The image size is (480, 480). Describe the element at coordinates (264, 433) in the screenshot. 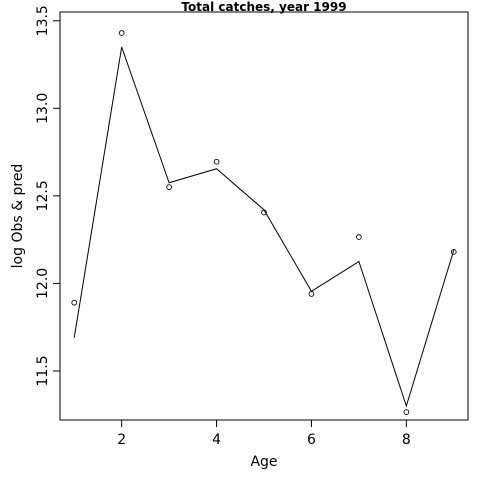

I see `x-axis: 2 4 6 8` at that location.